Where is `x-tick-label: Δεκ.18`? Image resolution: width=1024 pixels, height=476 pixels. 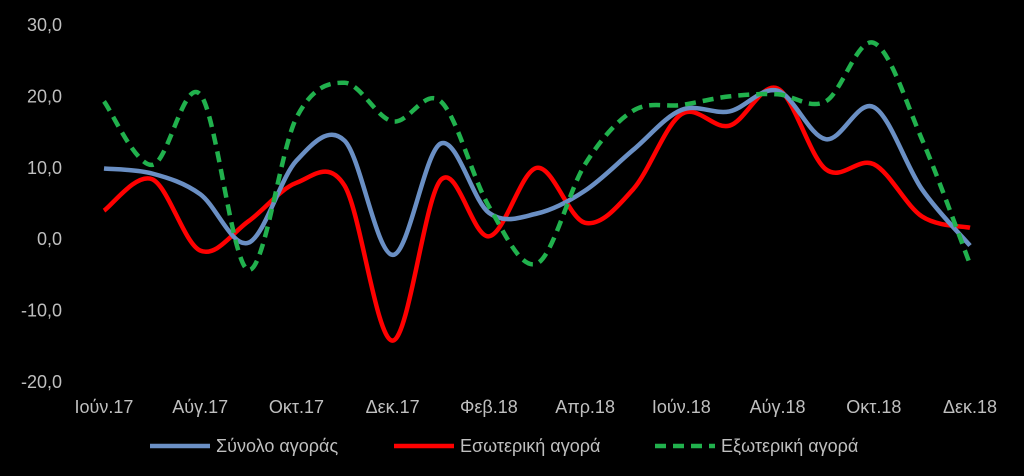
x-tick-label: Δεκ.18 is located at coordinates (970, 407).